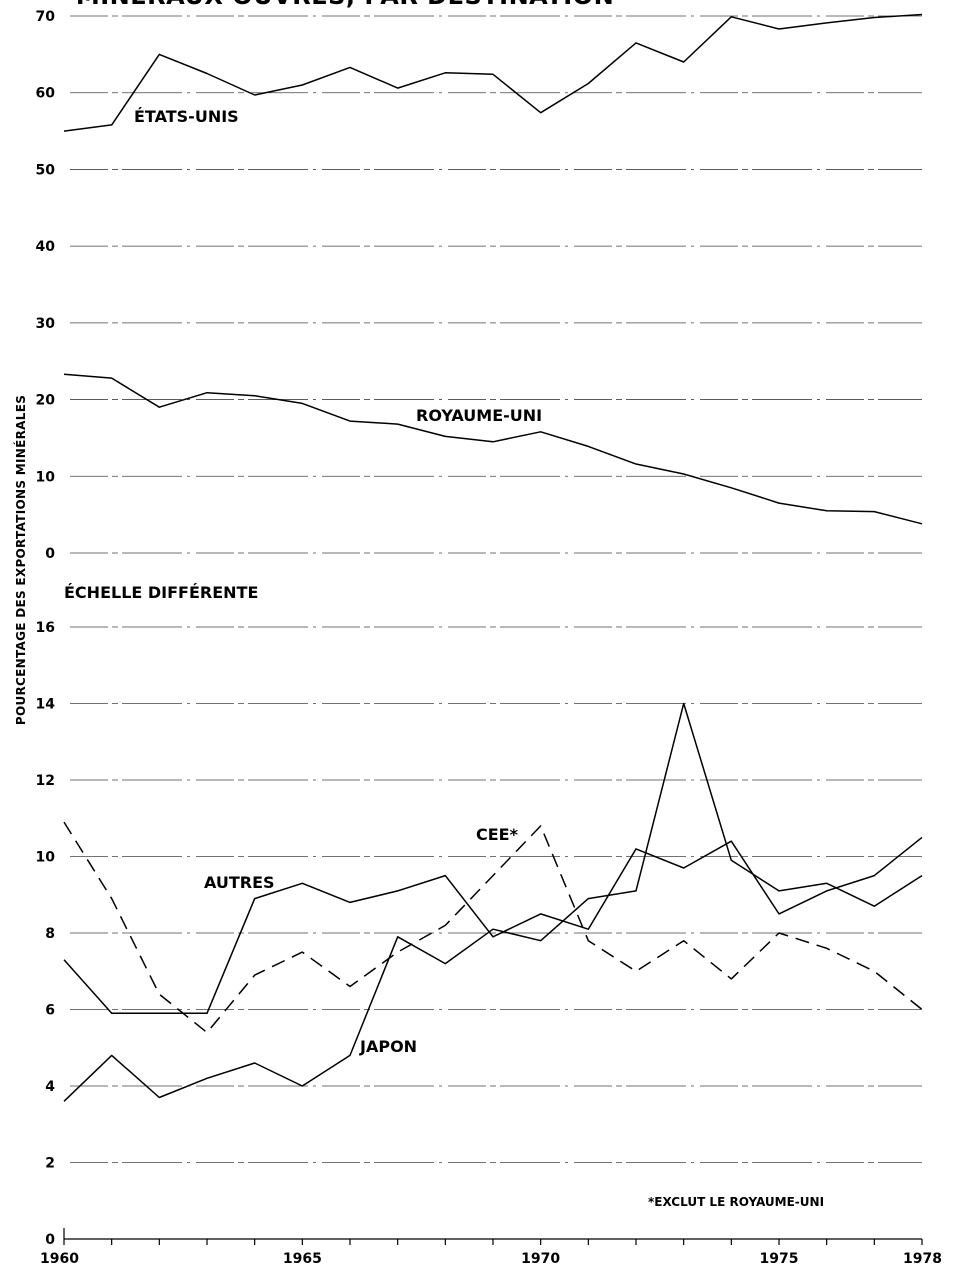 The image size is (954, 1269). What do you see at coordinates (345, 5) in the screenshot?
I see `chart-title: MINÉRAUX OUVRÉS, PAR DESTINATION` at bounding box center [345, 5].